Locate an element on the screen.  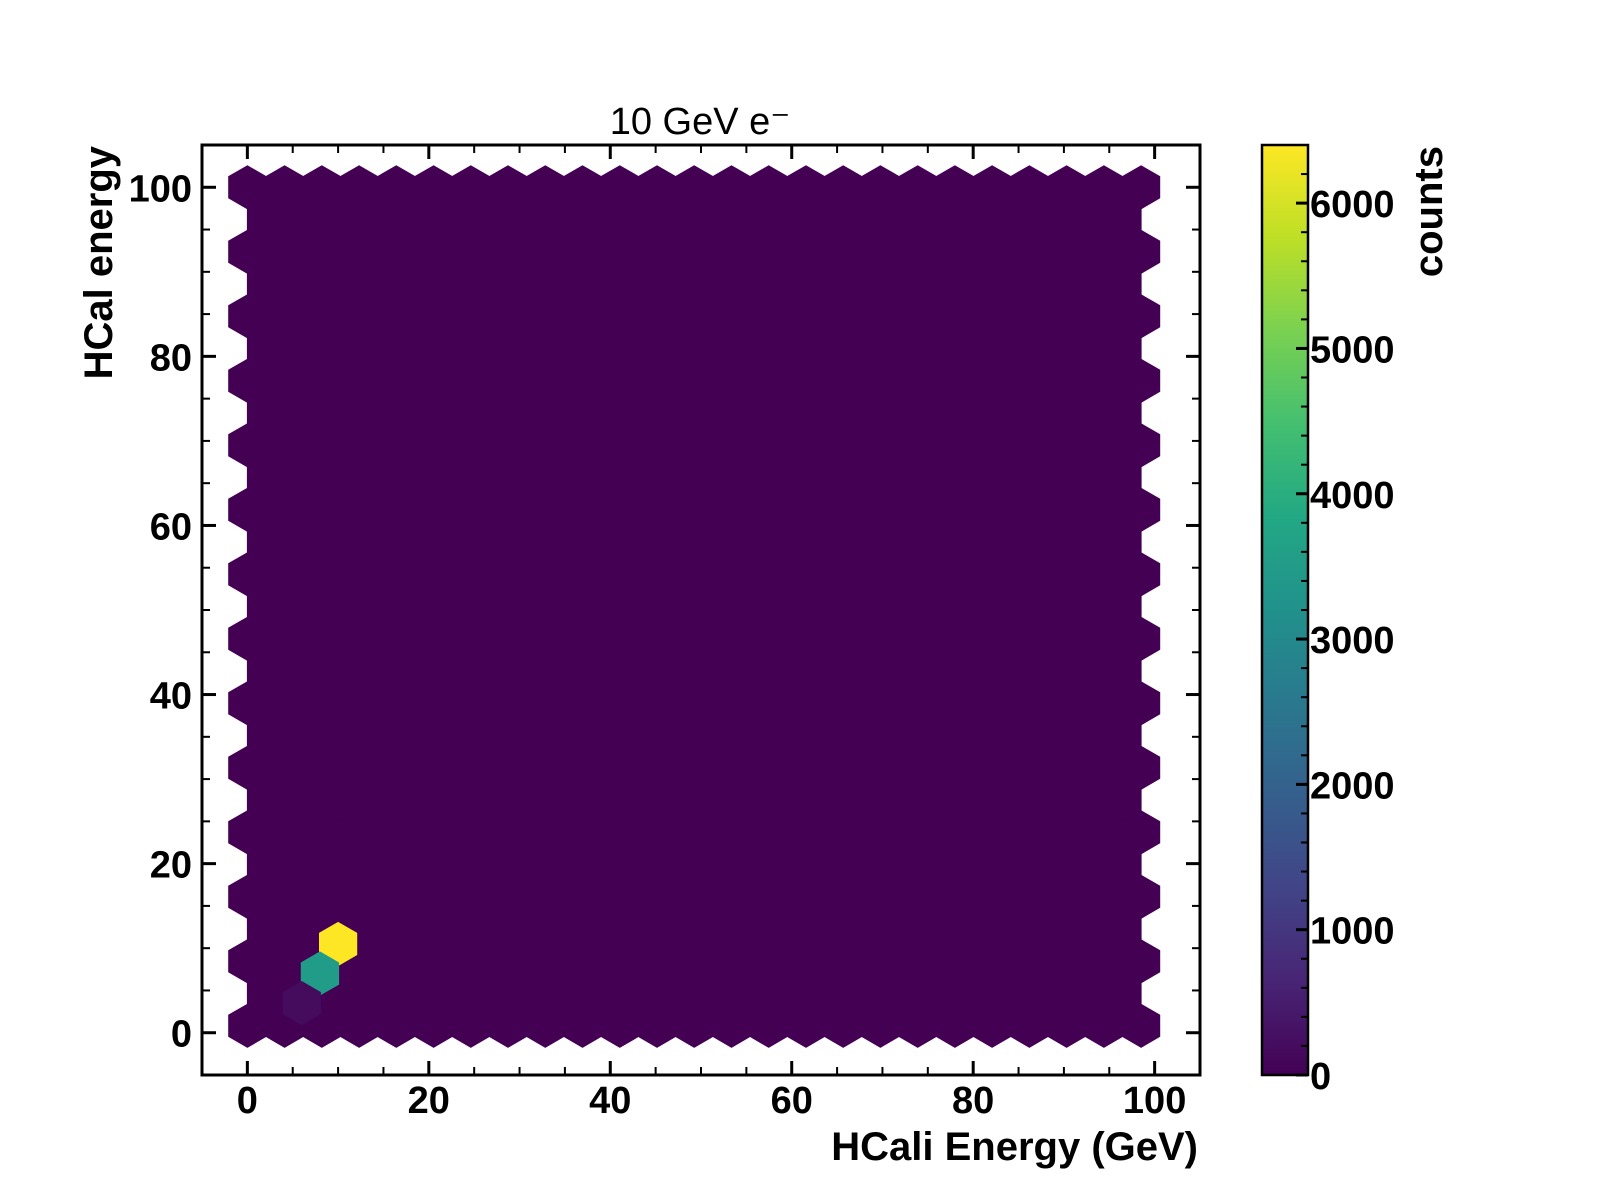
x-tick-label: 80 is located at coordinates (973, 1101).